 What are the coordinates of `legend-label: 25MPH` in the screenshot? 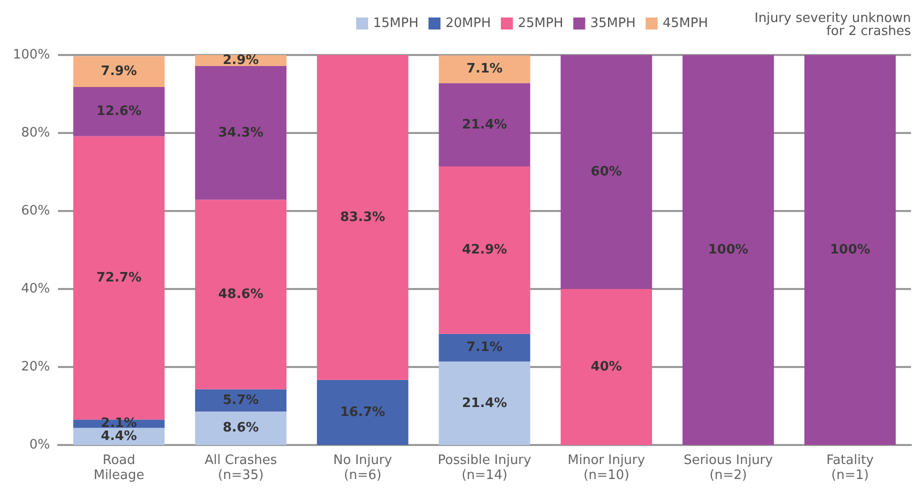 It's located at (541, 23).